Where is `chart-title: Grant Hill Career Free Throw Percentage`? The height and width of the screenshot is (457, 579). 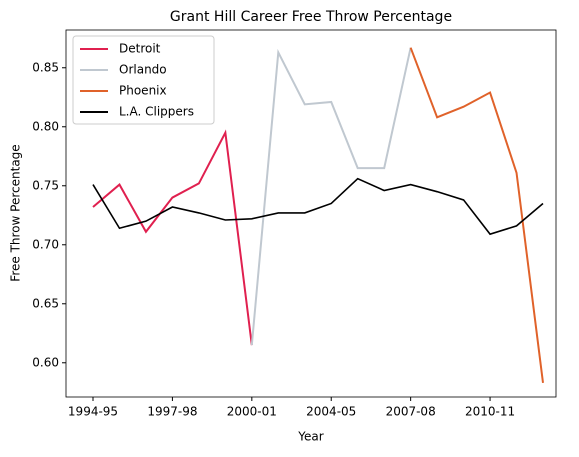
chart-title: Grant Hill Career Free Throw Percentage is located at coordinates (311, 17).